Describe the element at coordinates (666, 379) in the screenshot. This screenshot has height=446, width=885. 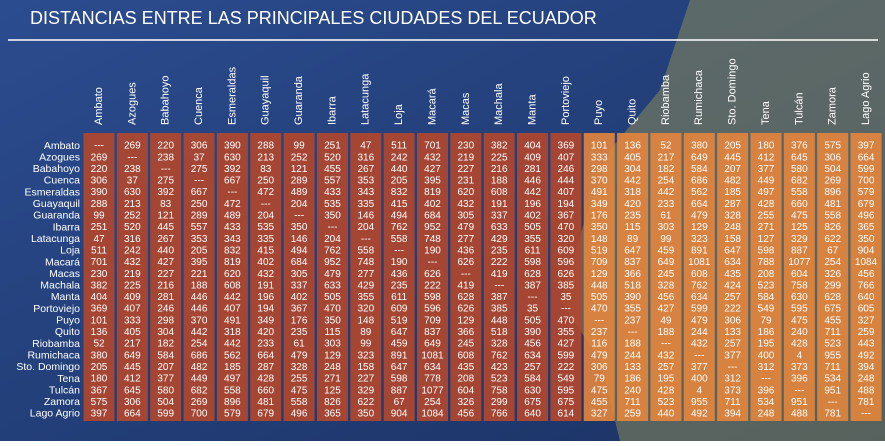
I see `cell: 195` at that location.